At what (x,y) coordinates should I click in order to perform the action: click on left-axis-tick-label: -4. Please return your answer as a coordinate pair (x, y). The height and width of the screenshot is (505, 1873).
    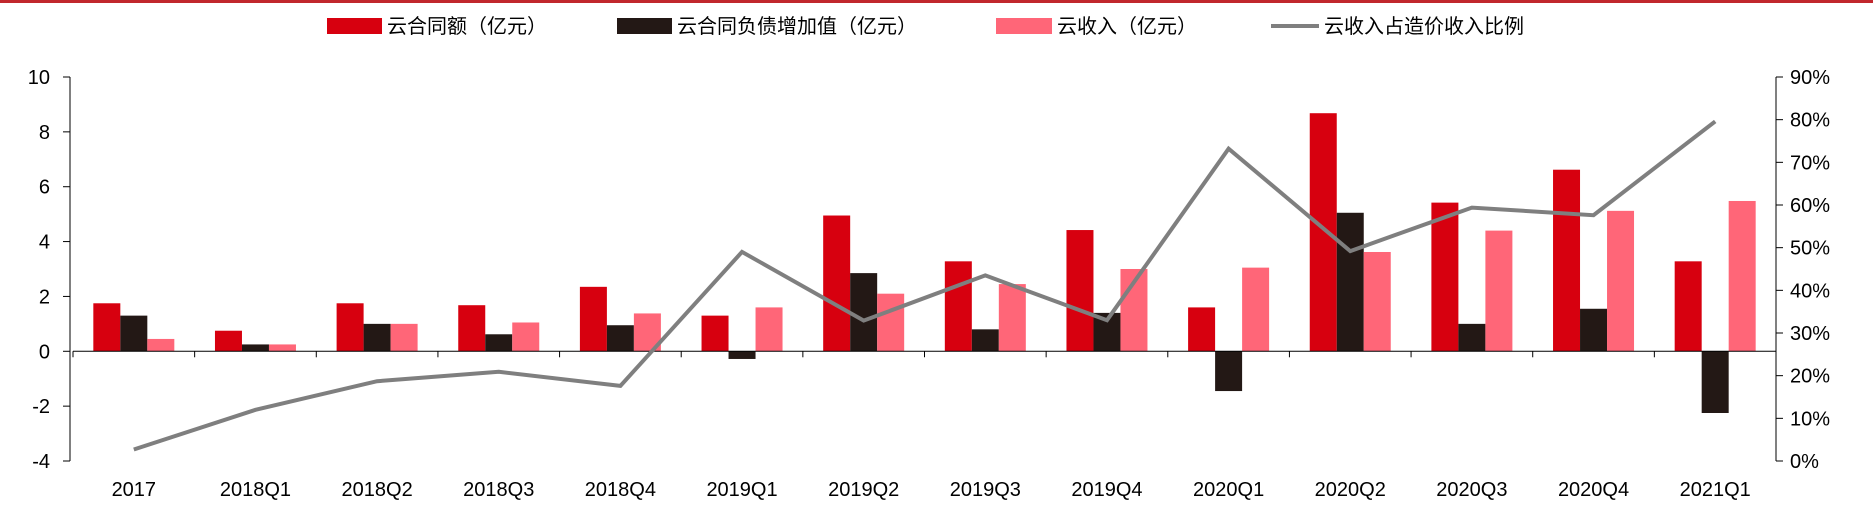
    Looking at the image, I should click on (41, 462).